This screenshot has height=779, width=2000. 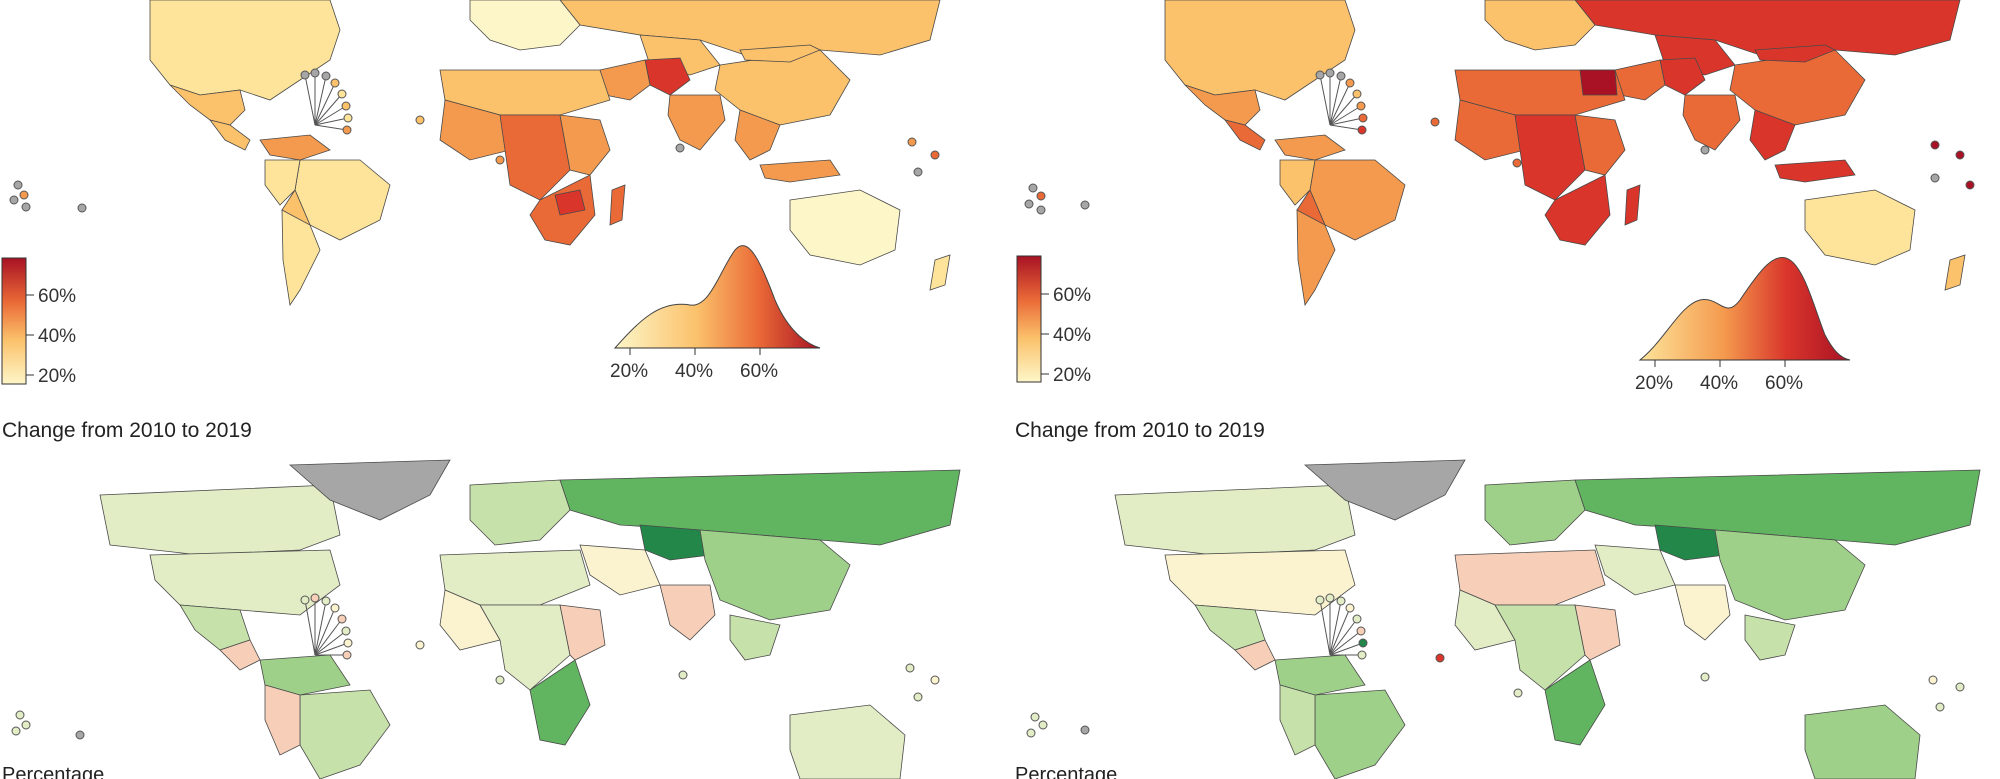 What do you see at coordinates (1719, 383) in the screenshot?
I see `density-axis-right: 20% 40% 60%` at bounding box center [1719, 383].